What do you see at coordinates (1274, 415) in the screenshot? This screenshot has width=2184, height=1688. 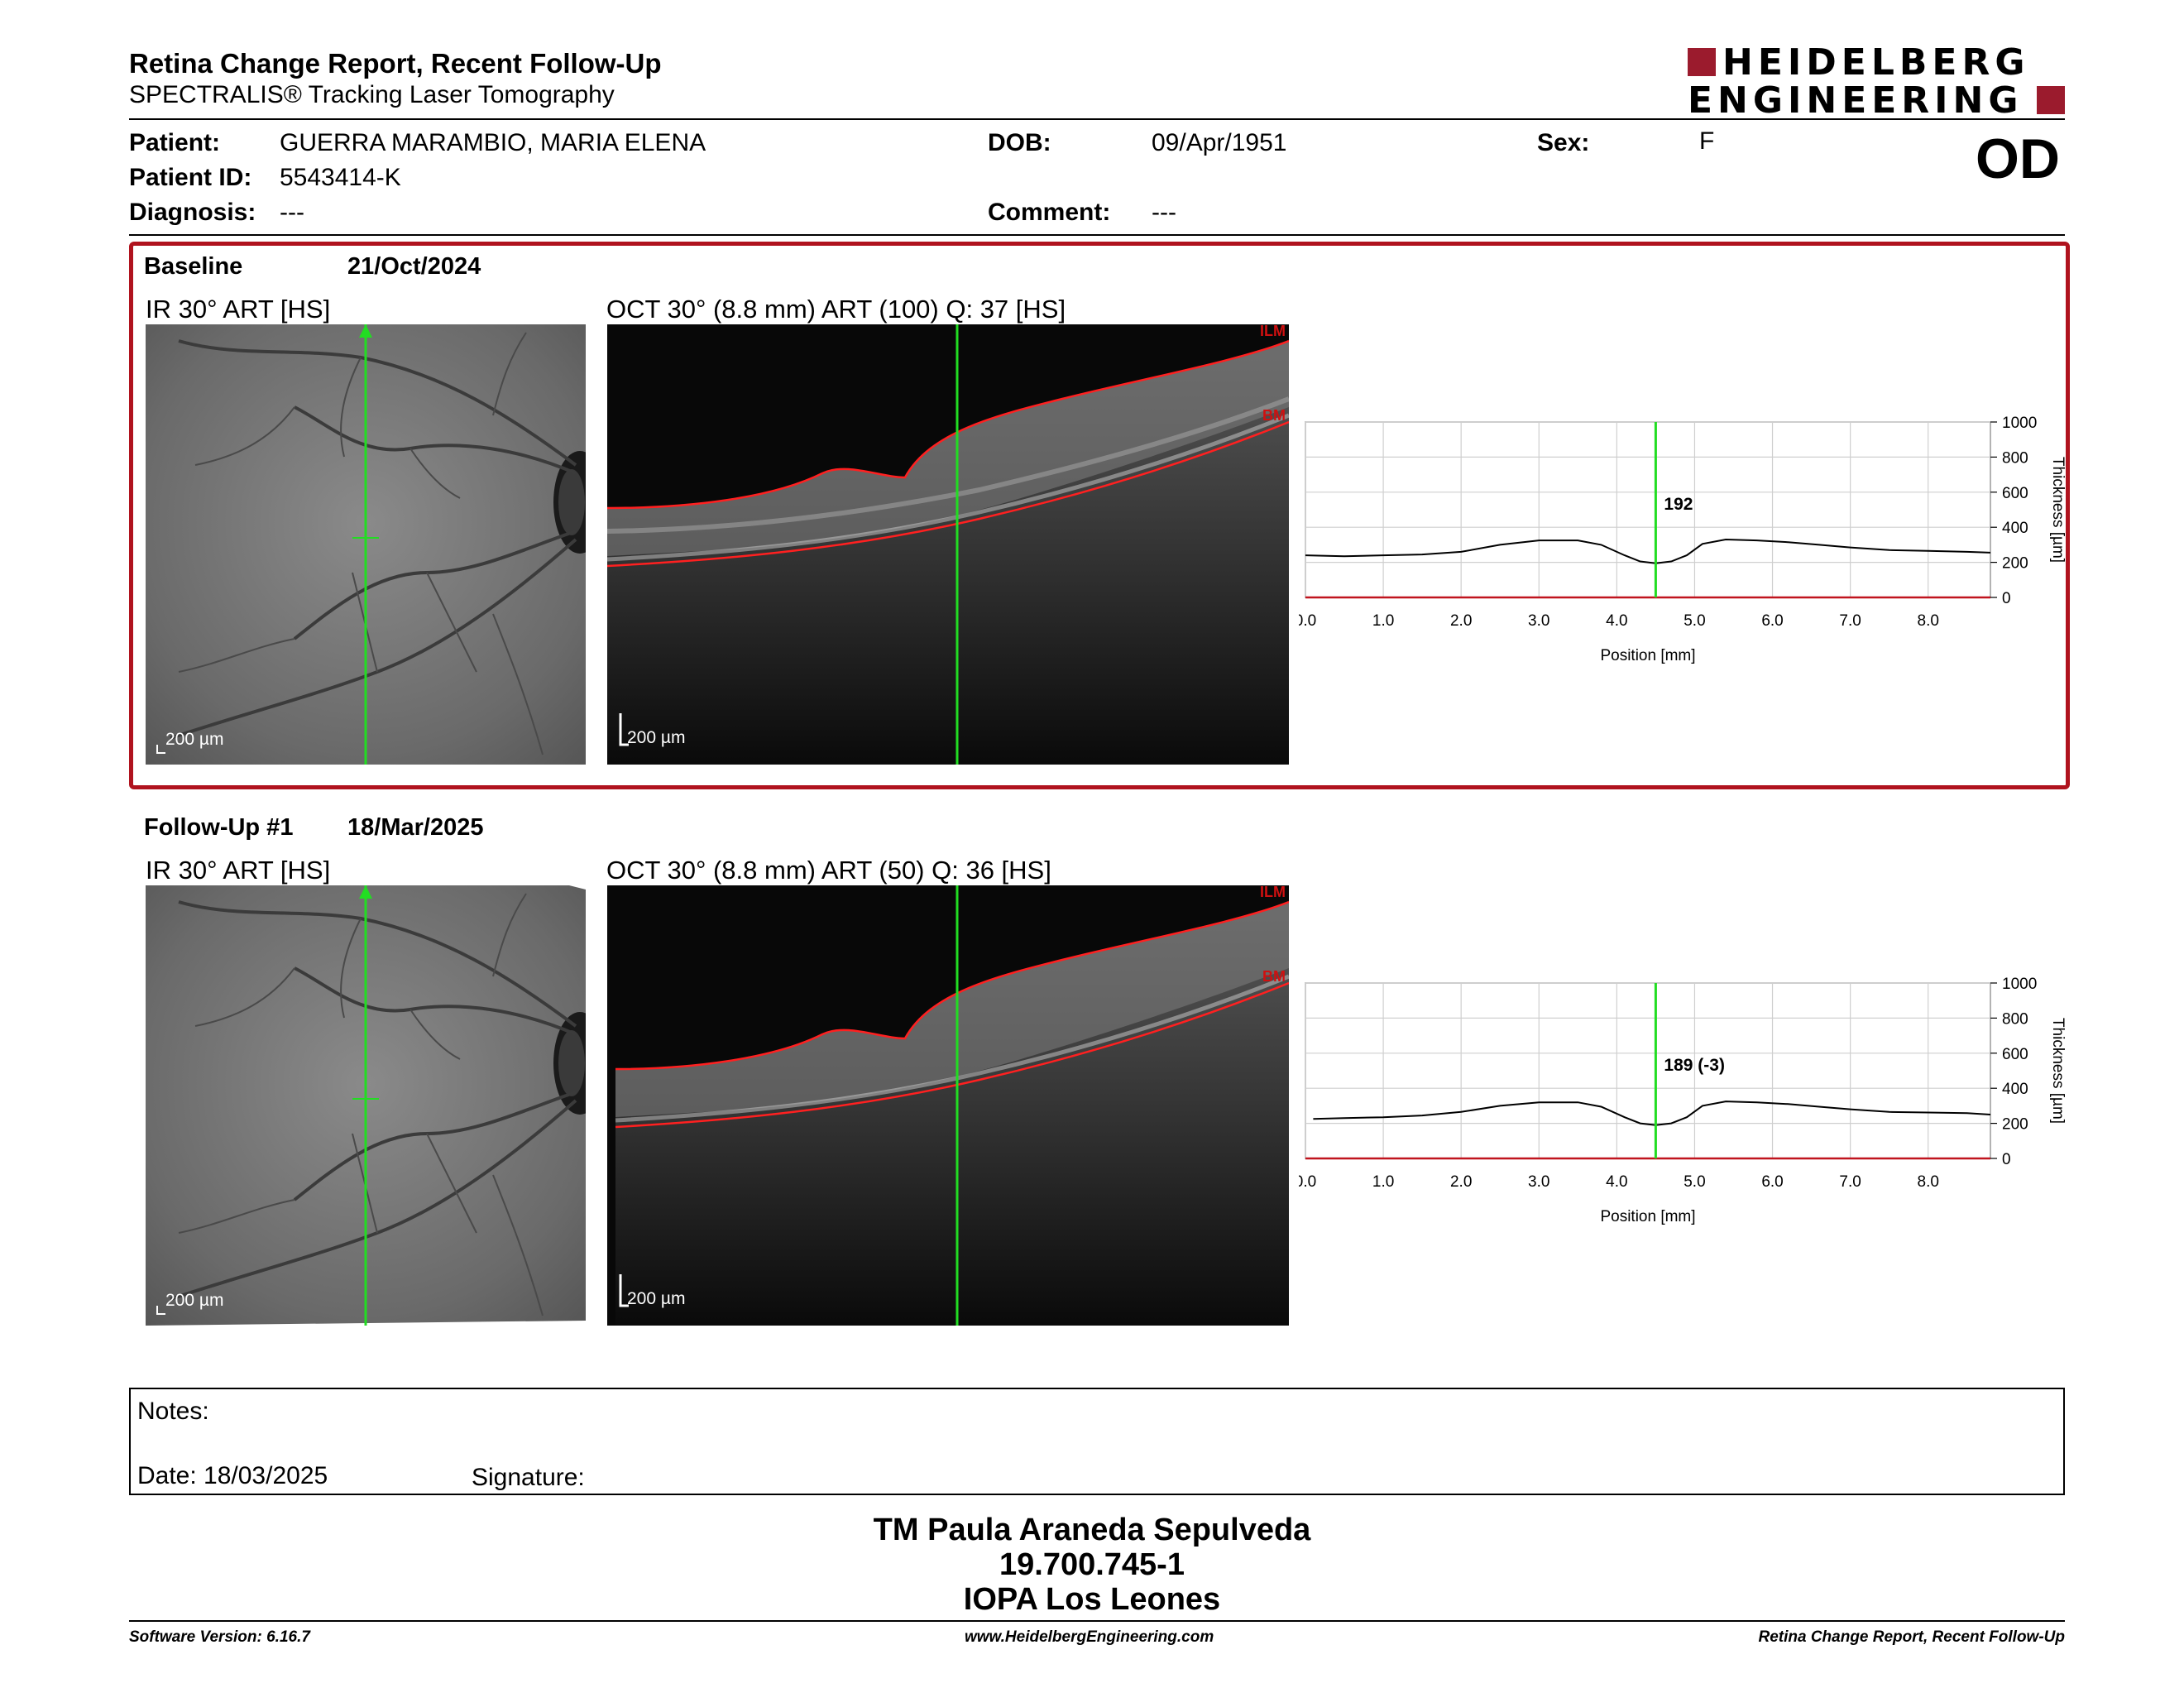 I see `baseline-bm-label: BM` at bounding box center [1274, 415].